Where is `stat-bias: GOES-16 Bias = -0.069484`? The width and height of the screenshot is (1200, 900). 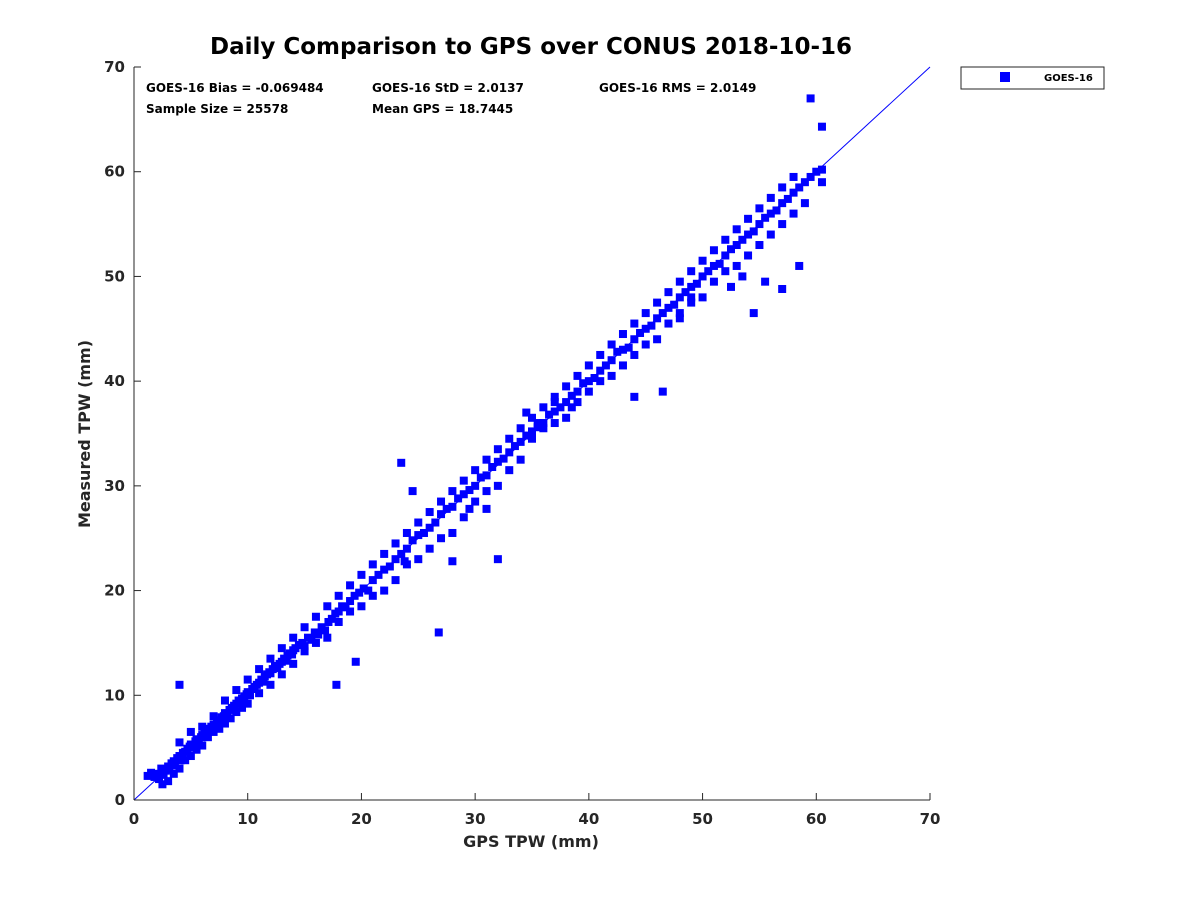 stat-bias: GOES-16 Bias = -0.069484 is located at coordinates (235, 88).